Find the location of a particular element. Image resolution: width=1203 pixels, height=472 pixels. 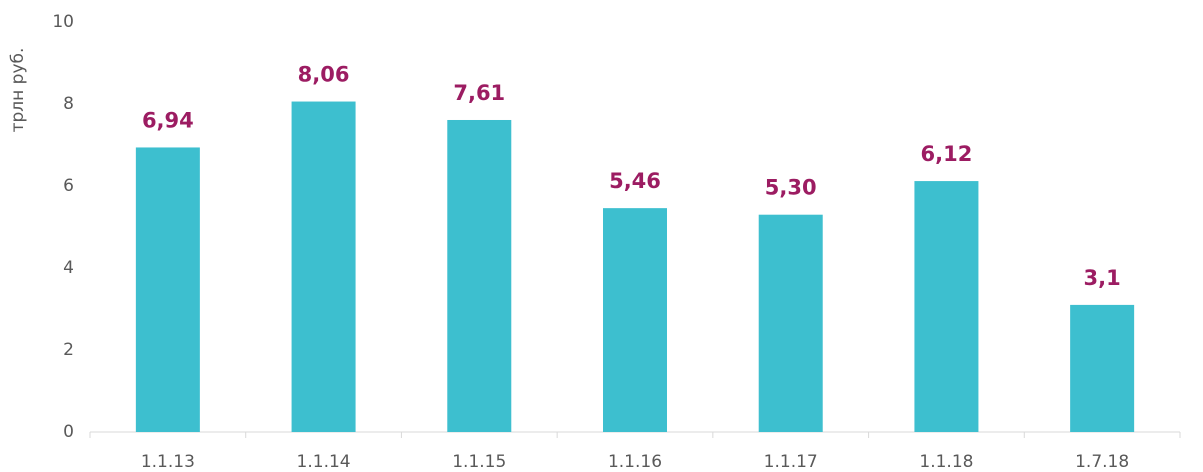

value-label: 6,94 is located at coordinates (168, 120).